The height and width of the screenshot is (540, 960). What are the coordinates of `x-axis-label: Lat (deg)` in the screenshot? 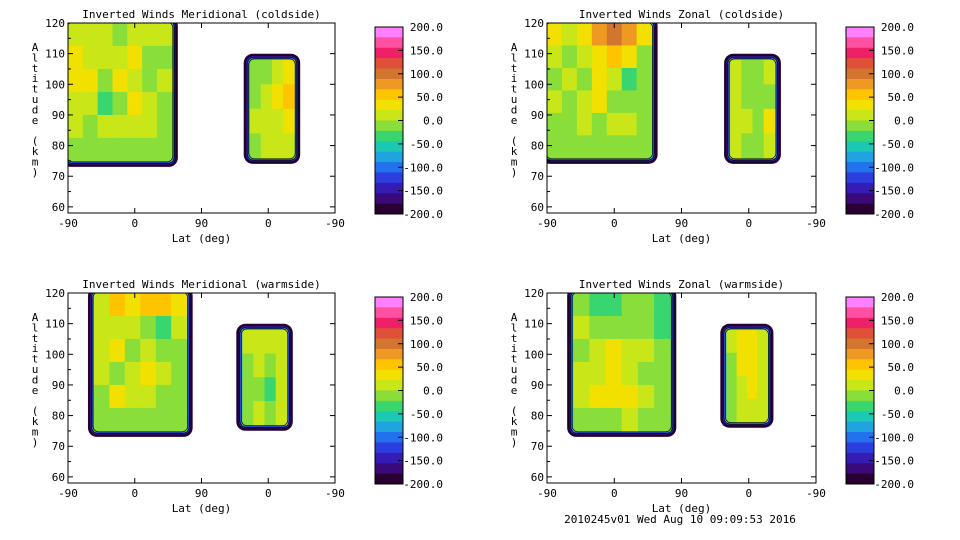 It's located at (682, 238).